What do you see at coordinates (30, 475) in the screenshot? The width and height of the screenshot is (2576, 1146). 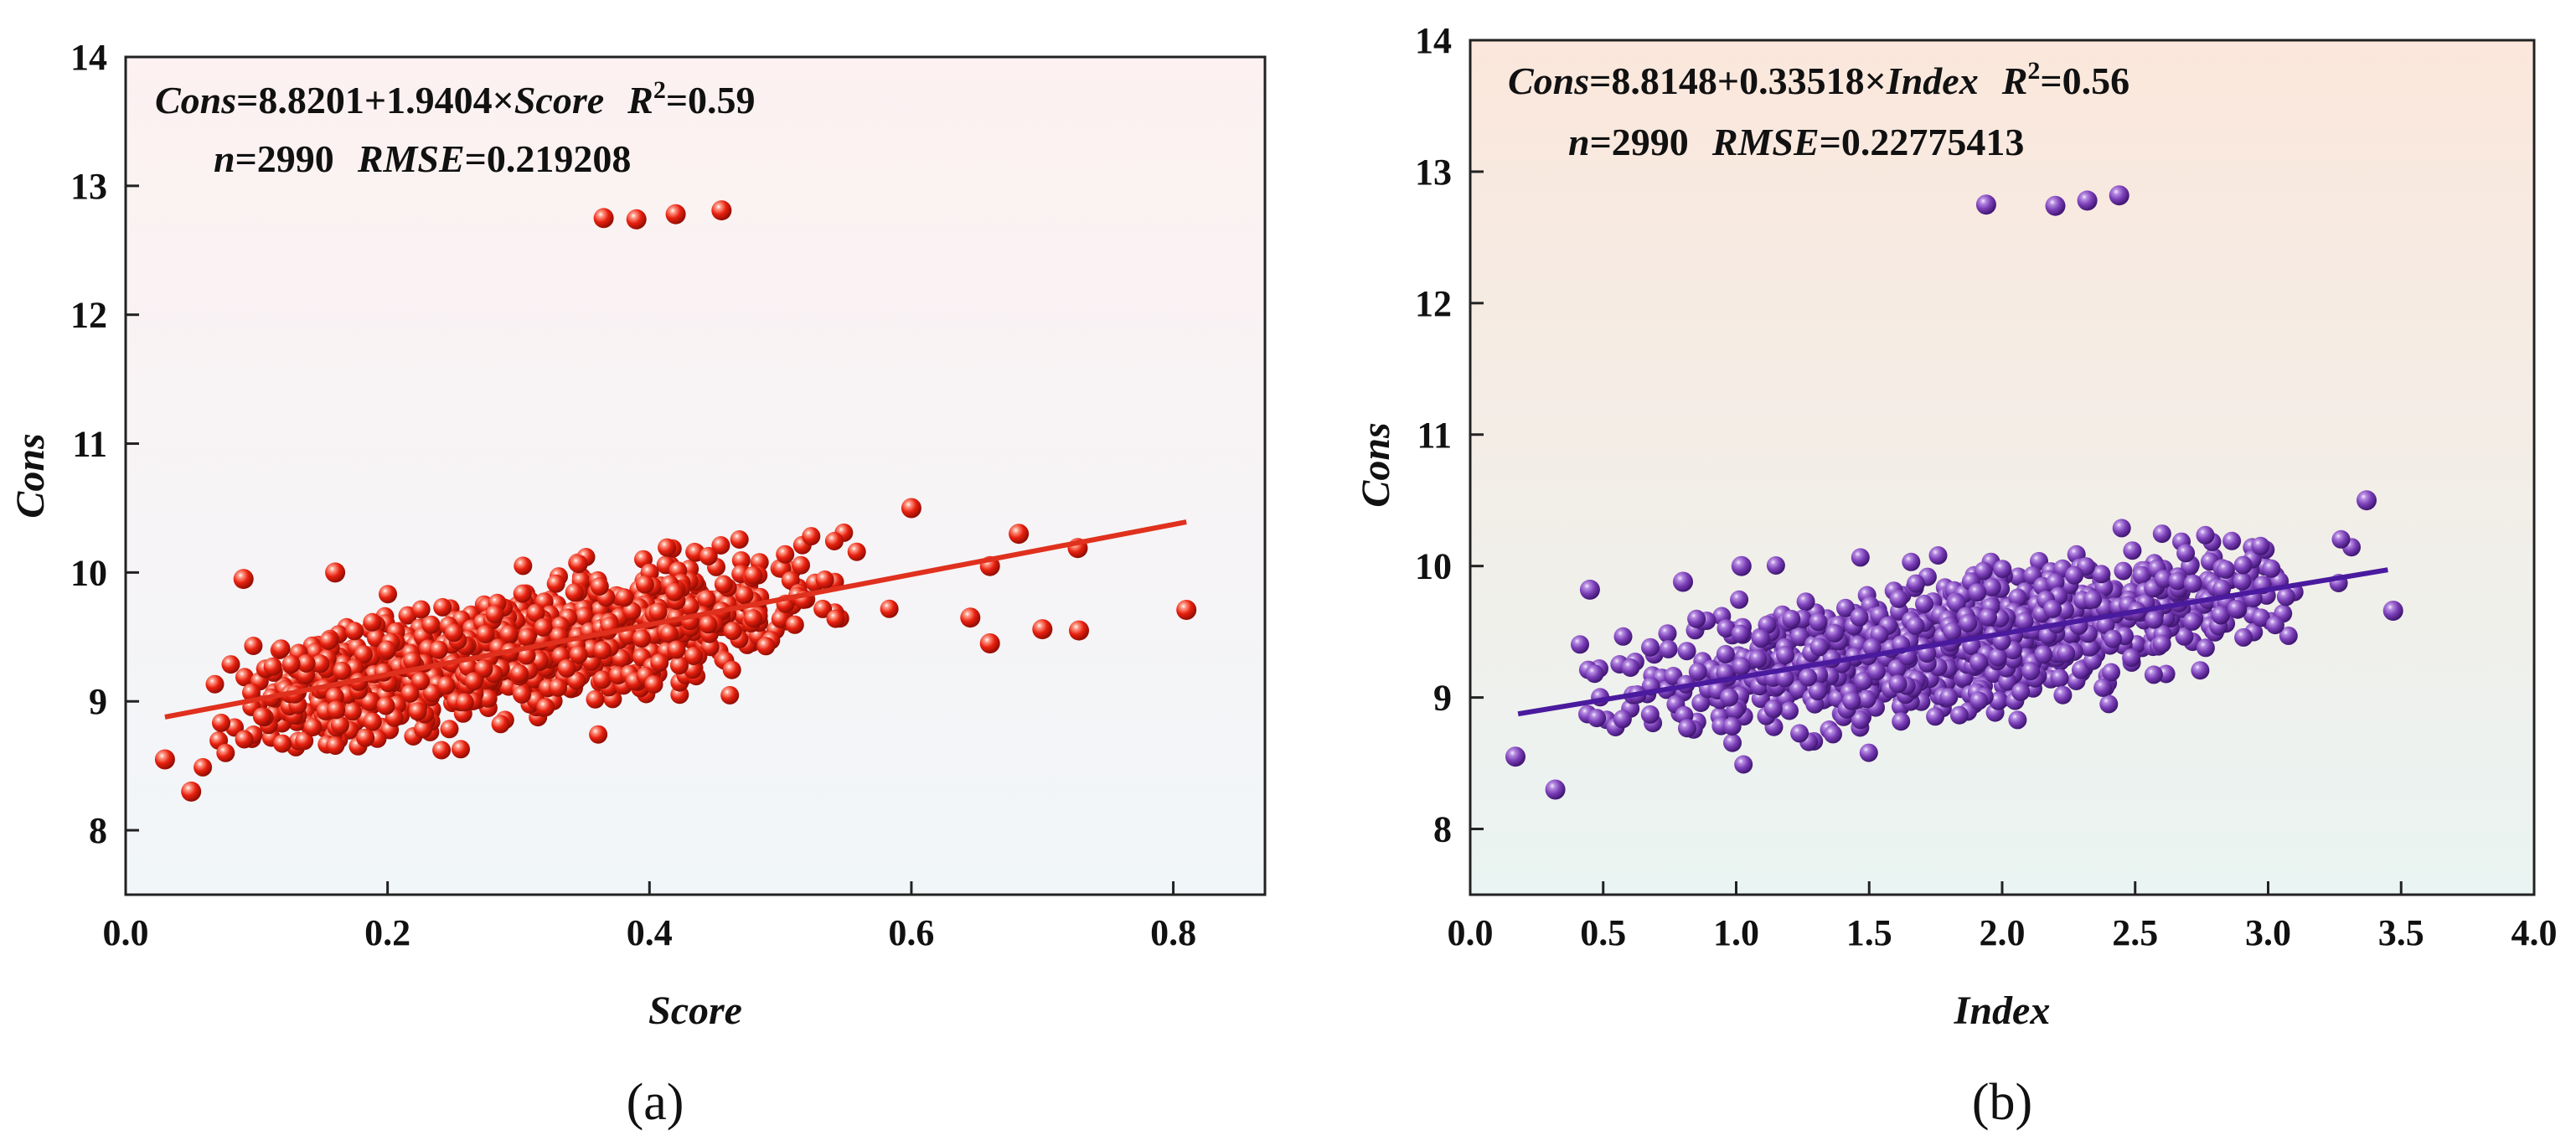 I see `y-axis-title-a: Cons` at bounding box center [30, 475].